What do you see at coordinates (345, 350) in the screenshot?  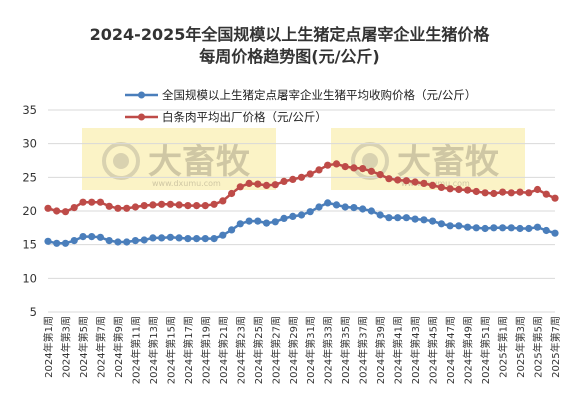 I see `x-tick-label: 2024年第35周` at bounding box center [345, 350].